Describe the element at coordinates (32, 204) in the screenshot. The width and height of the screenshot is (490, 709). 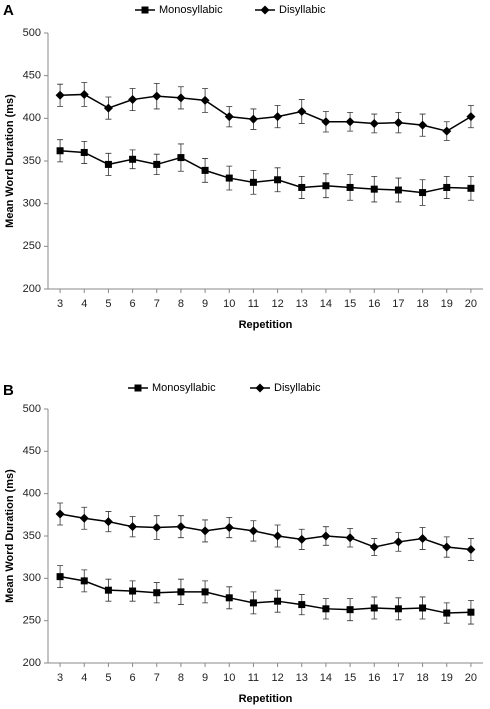
I see `y-tick-label: 300` at that location.